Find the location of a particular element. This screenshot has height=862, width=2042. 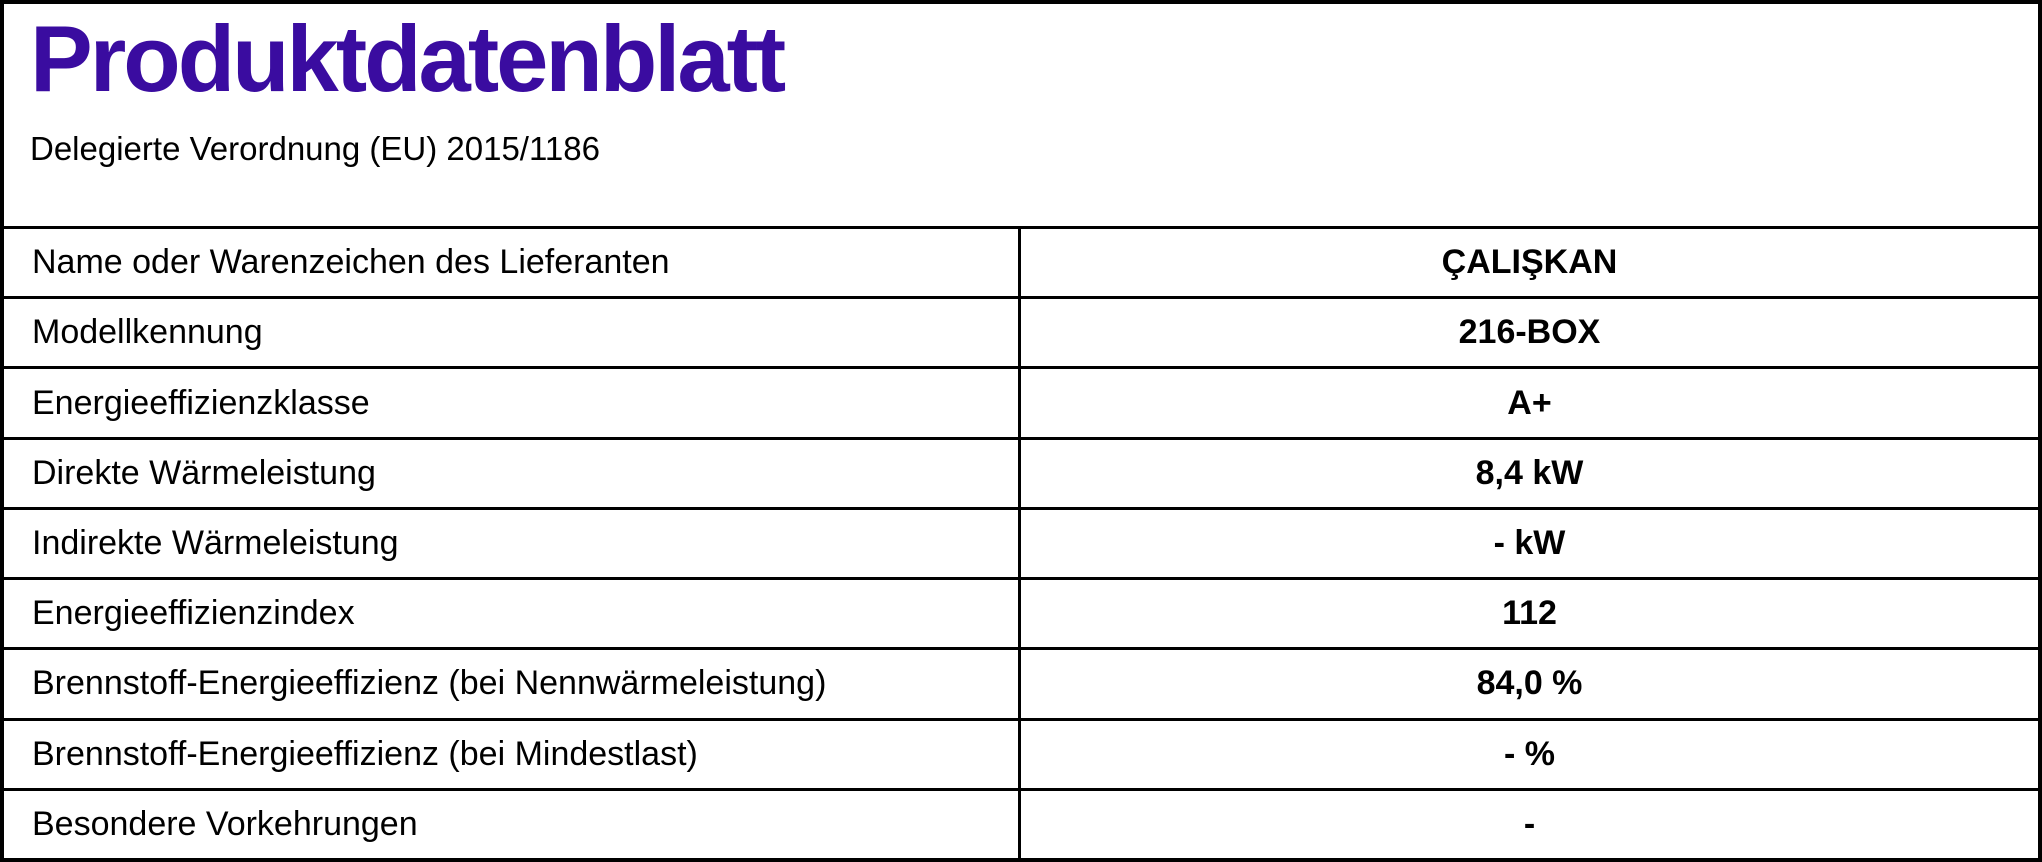

row-label: Energieeffizienzklasse is located at coordinates (512, 403).